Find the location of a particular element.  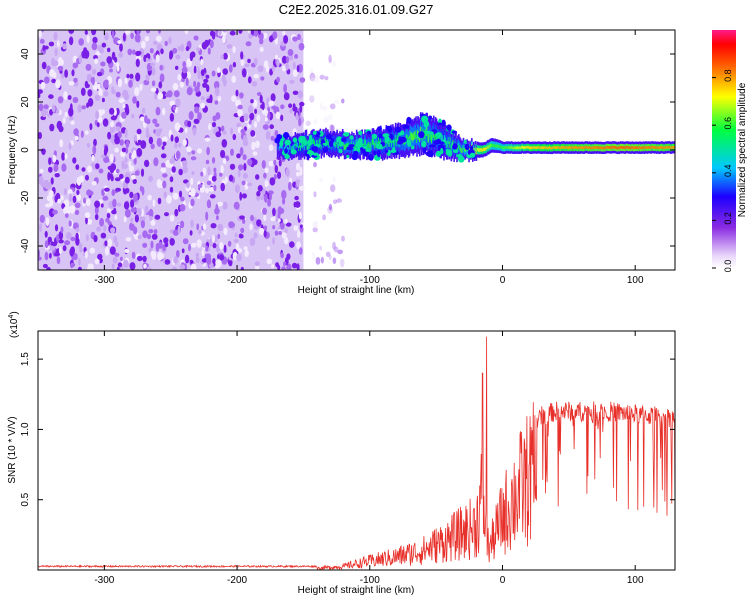

svg-text: (x104) is located at coordinates (14, 324).